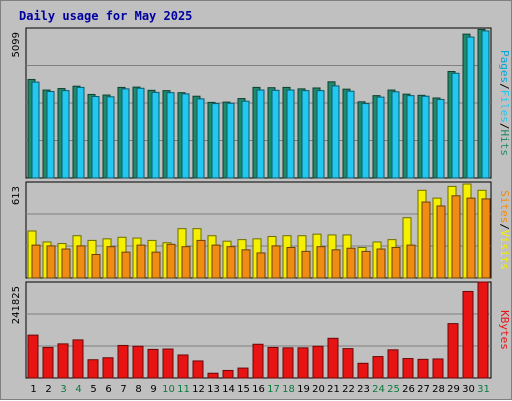 The width and height of the screenshot is (512, 401). Describe the element at coordinates (333, 389) in the screenshot. I see `x-tick-label: 21` at that location.